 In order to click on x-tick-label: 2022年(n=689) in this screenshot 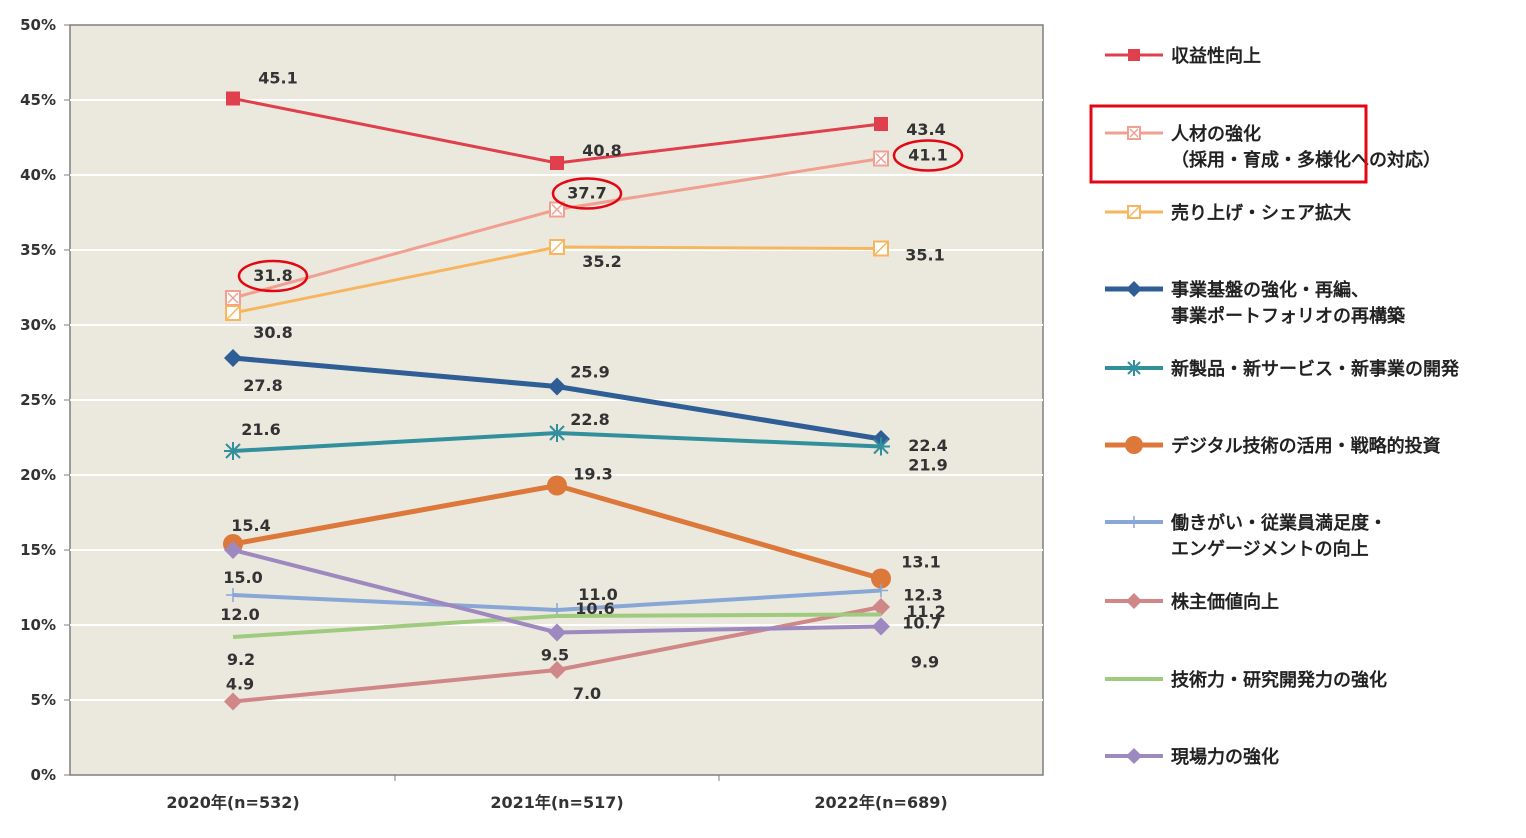, I will do `click(880, 802)`.